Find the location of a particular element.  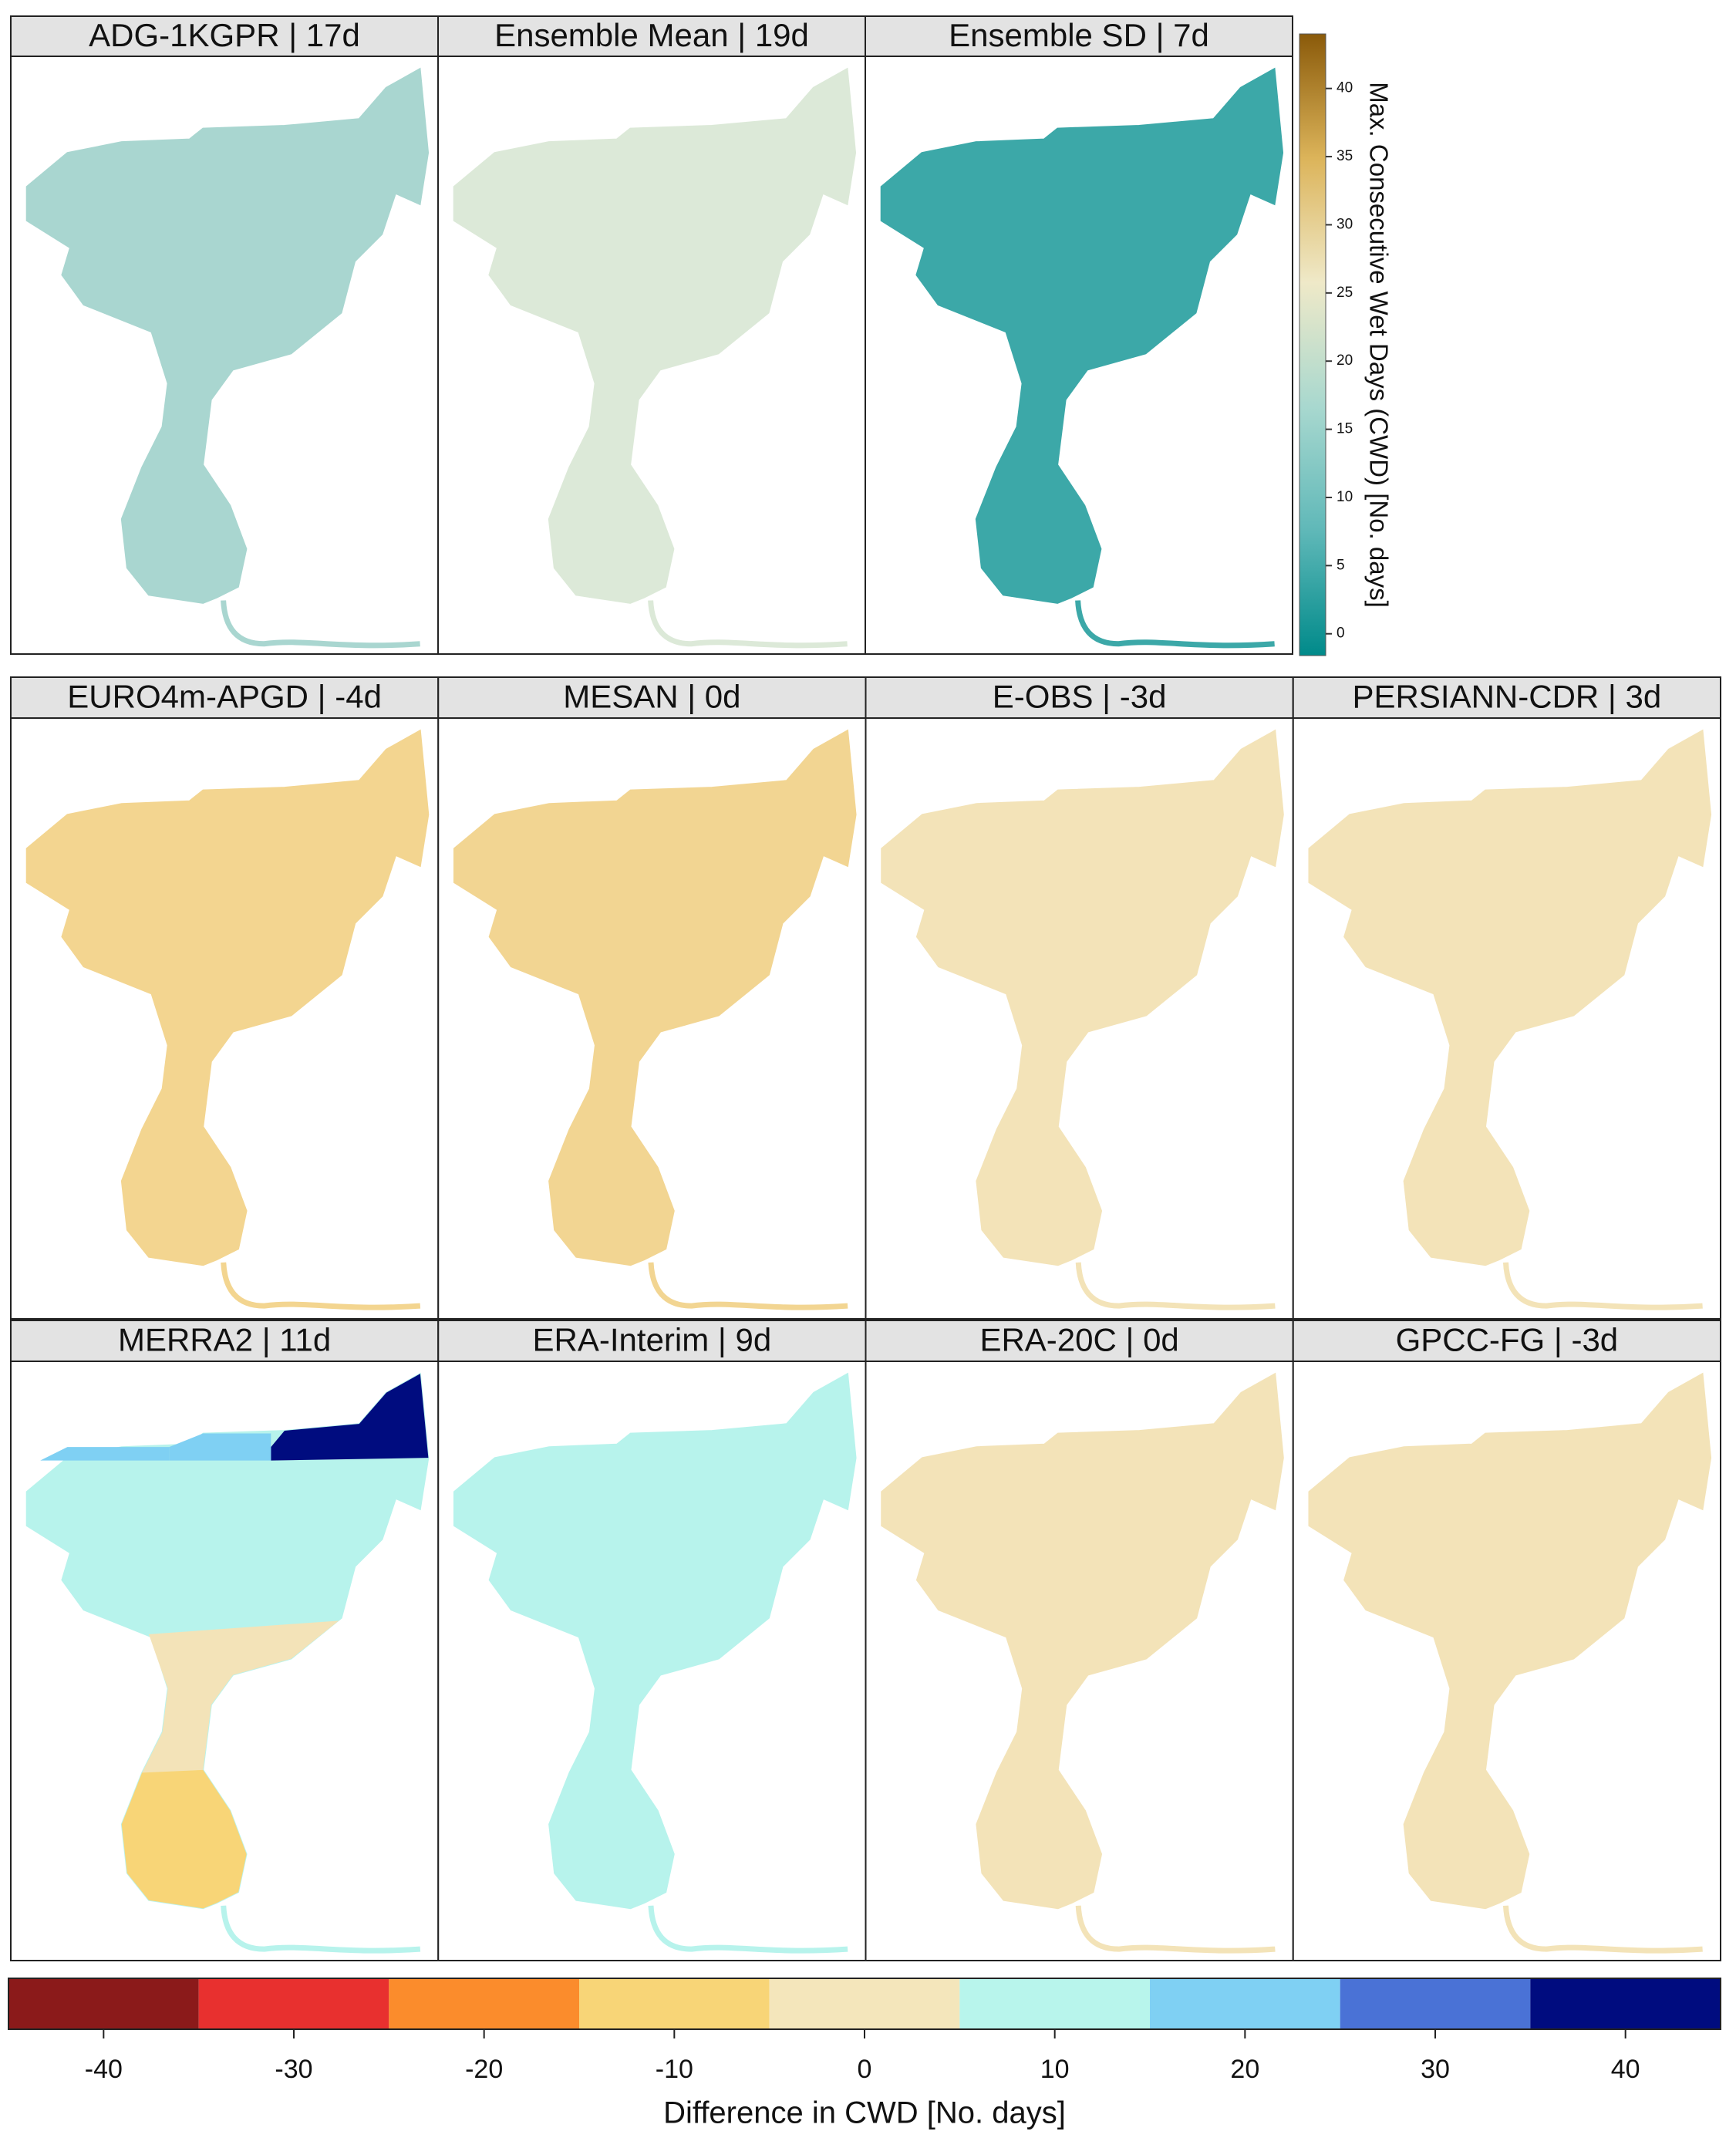

tick-label: -40 is located at coordinates (104, 2069).